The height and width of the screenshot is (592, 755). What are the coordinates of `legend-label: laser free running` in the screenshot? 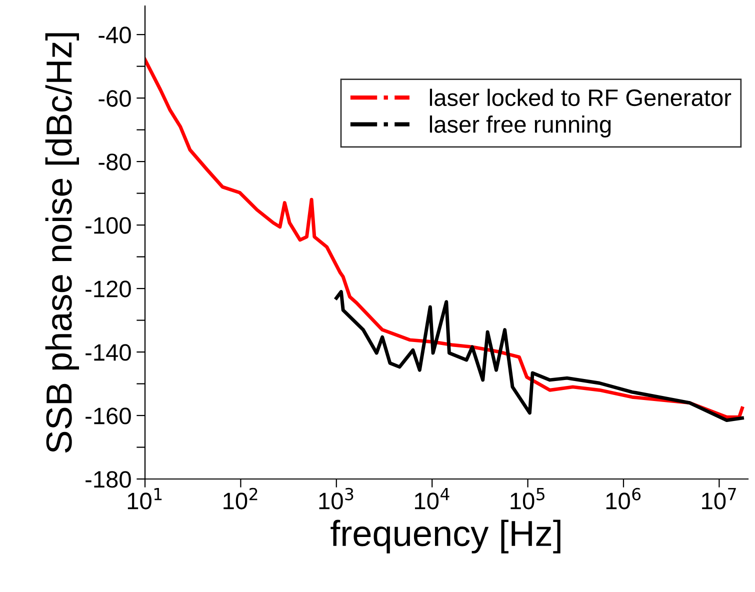 It's located at (520, 126).